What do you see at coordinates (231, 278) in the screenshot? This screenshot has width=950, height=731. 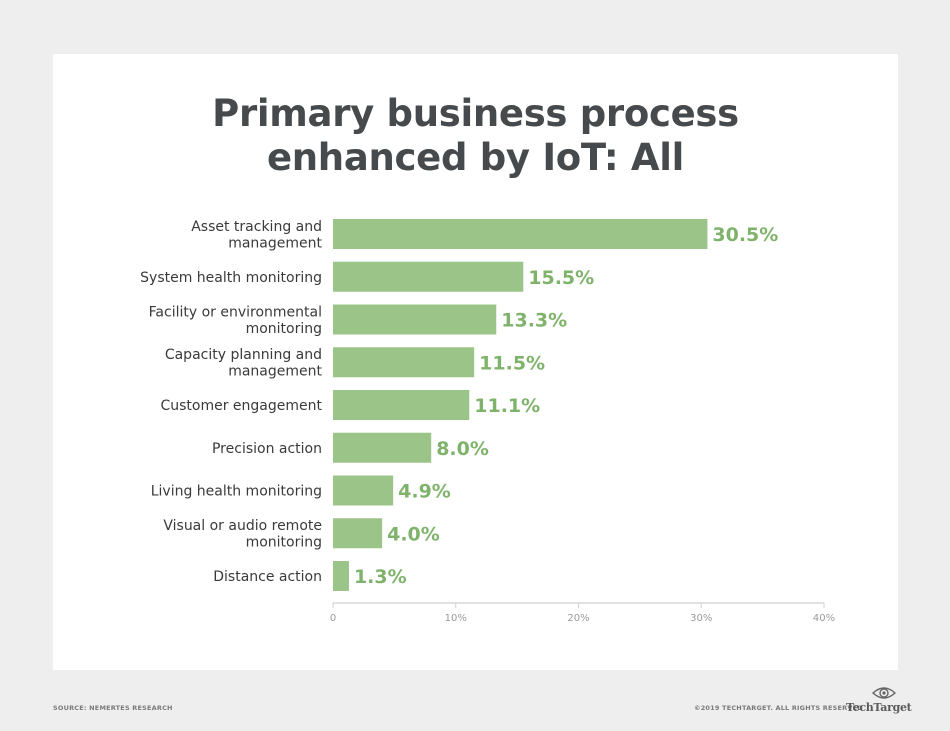 I see `category-label: System health monitoring` at bounding box center [231, 278].